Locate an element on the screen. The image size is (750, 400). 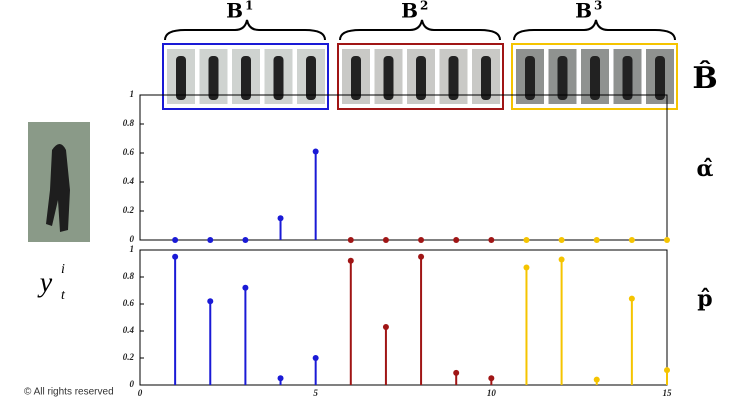
photo-strips is located at coordinates (420, 76).